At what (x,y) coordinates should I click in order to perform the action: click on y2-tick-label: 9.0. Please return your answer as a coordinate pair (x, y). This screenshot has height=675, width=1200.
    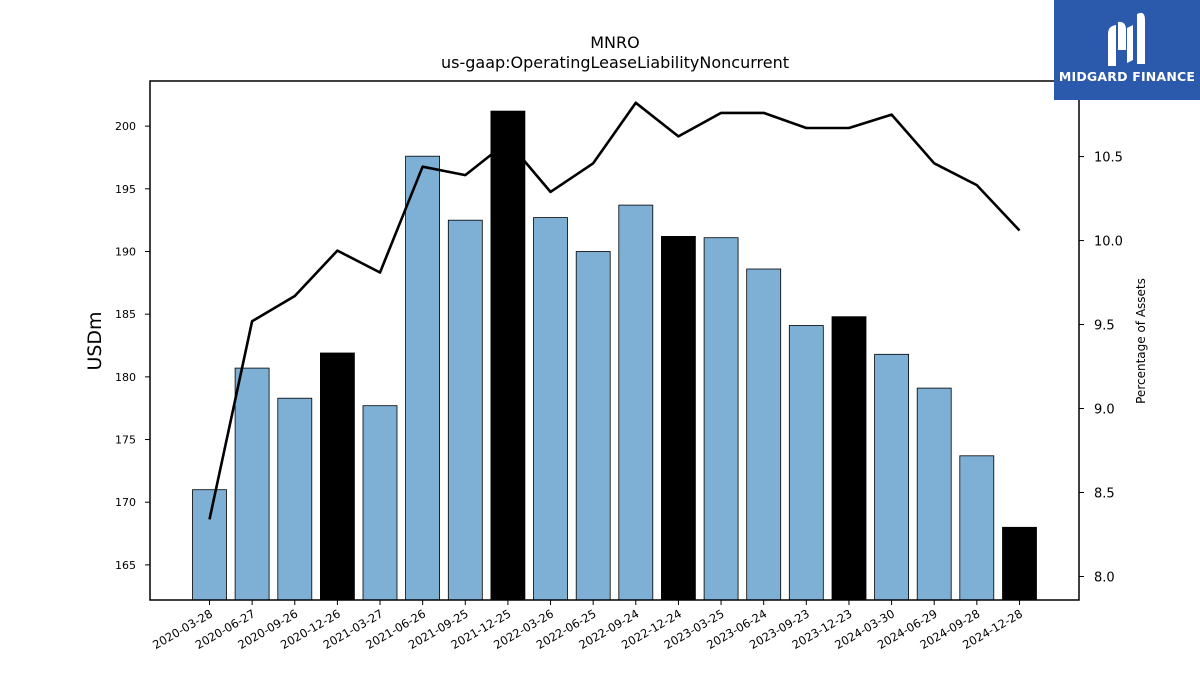
    Looking at the image, I should click on (1104, 410).